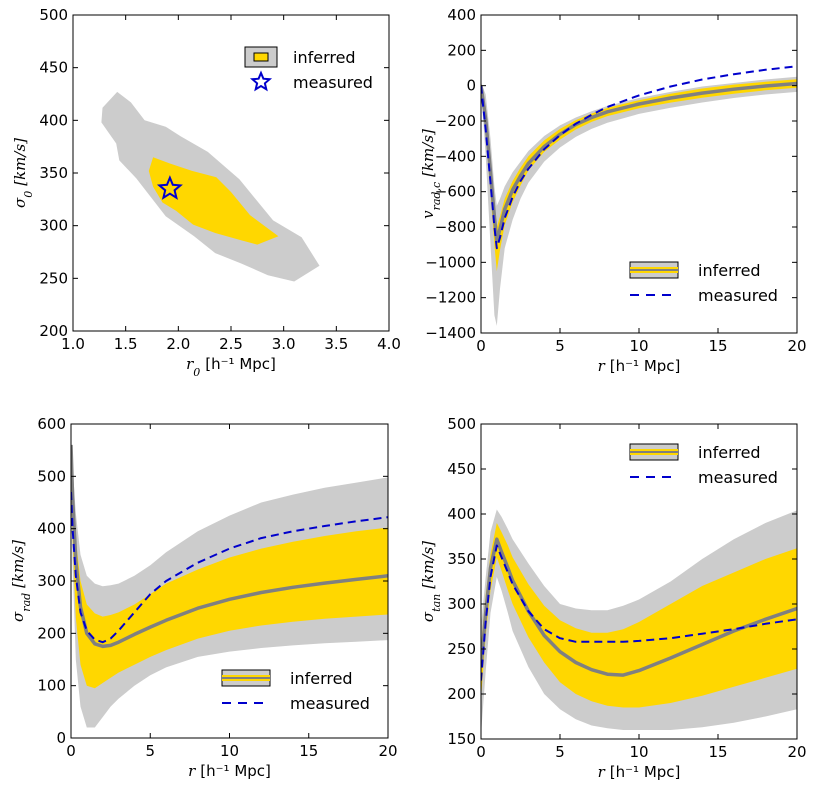 This screenshot has width=816, height=795. I want to click on y-axis-label: σ0[km/s], so click(23, 173).